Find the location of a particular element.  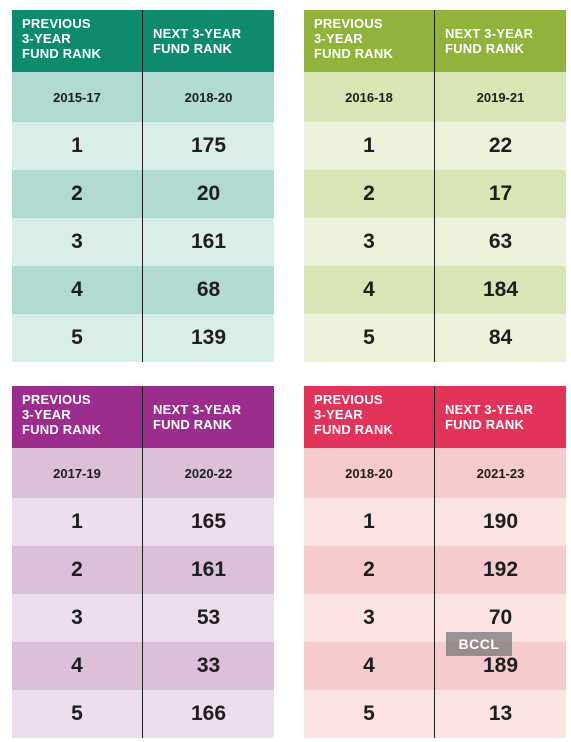

previous-period: 2017-19 is located at coordinates (77, 473).